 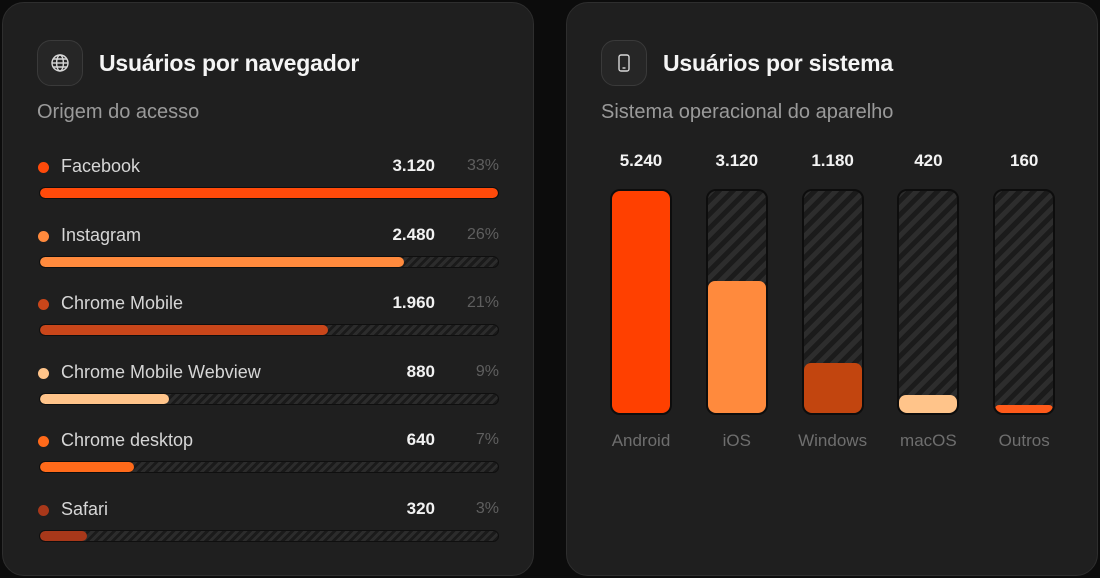 What do you see at coordinates (268, 453) in the screenshot?
I see `browser-bar-row: Chrome desktop 640 7%` at bounding box center [268, 453].